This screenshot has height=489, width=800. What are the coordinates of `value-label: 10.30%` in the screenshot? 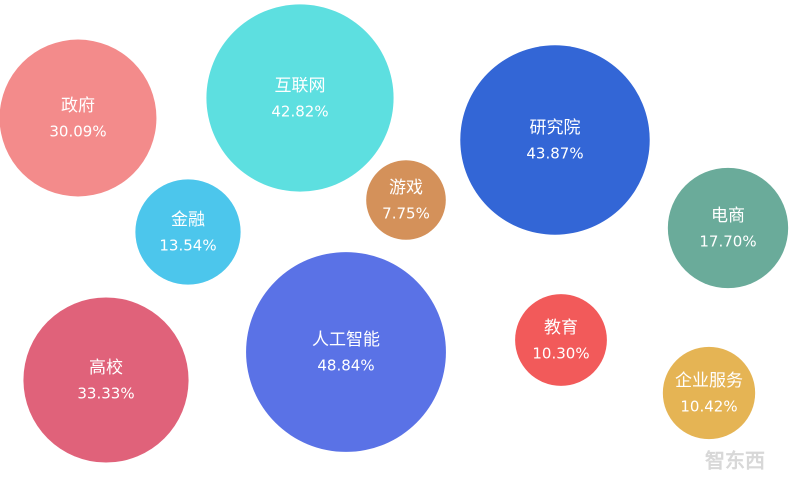 It's located at (560, 354).